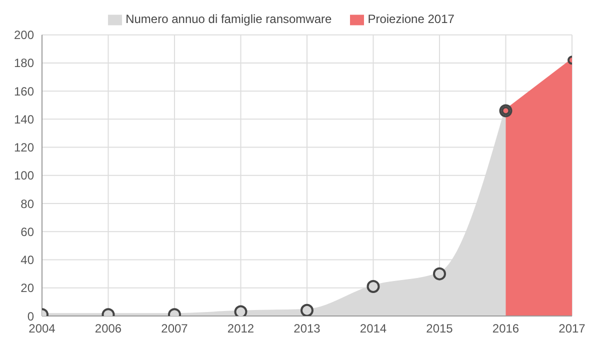 The height and width of the screenshot is (341, 594). What do you see at coordinates (24, 63) in the screenshot?
I see `y-tick-label: 180` at bounding box center [24, 63].